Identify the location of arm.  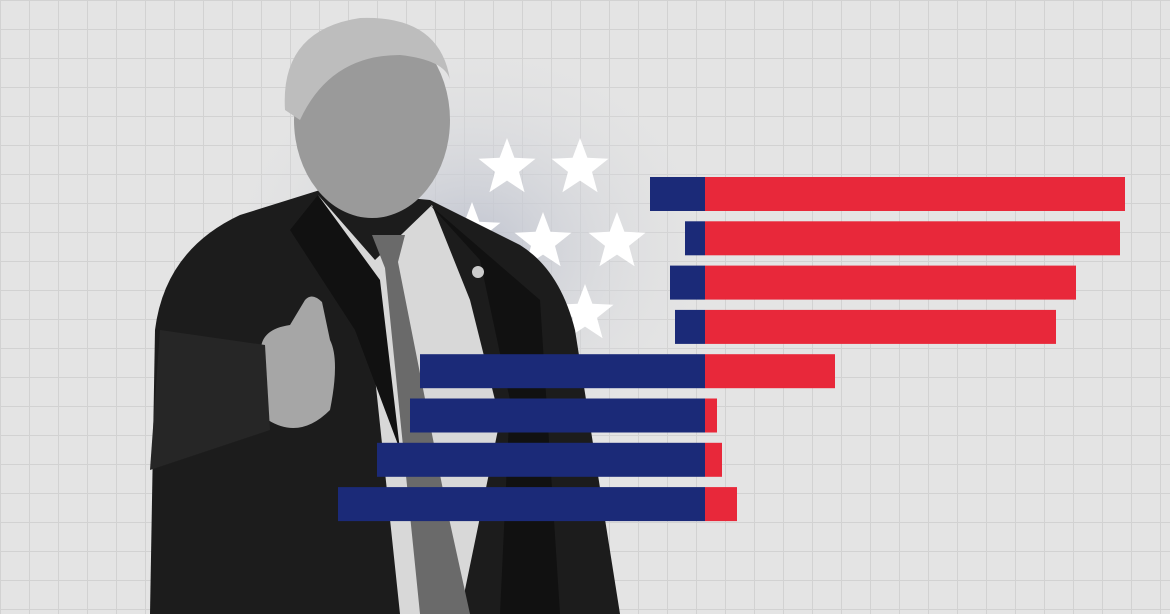
(210, 400).